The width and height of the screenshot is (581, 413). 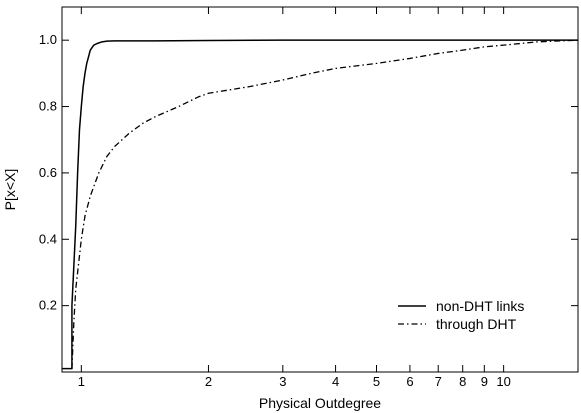 I want to click on x-axis-label: Physical Outdegree, so click(x=320, y=403).